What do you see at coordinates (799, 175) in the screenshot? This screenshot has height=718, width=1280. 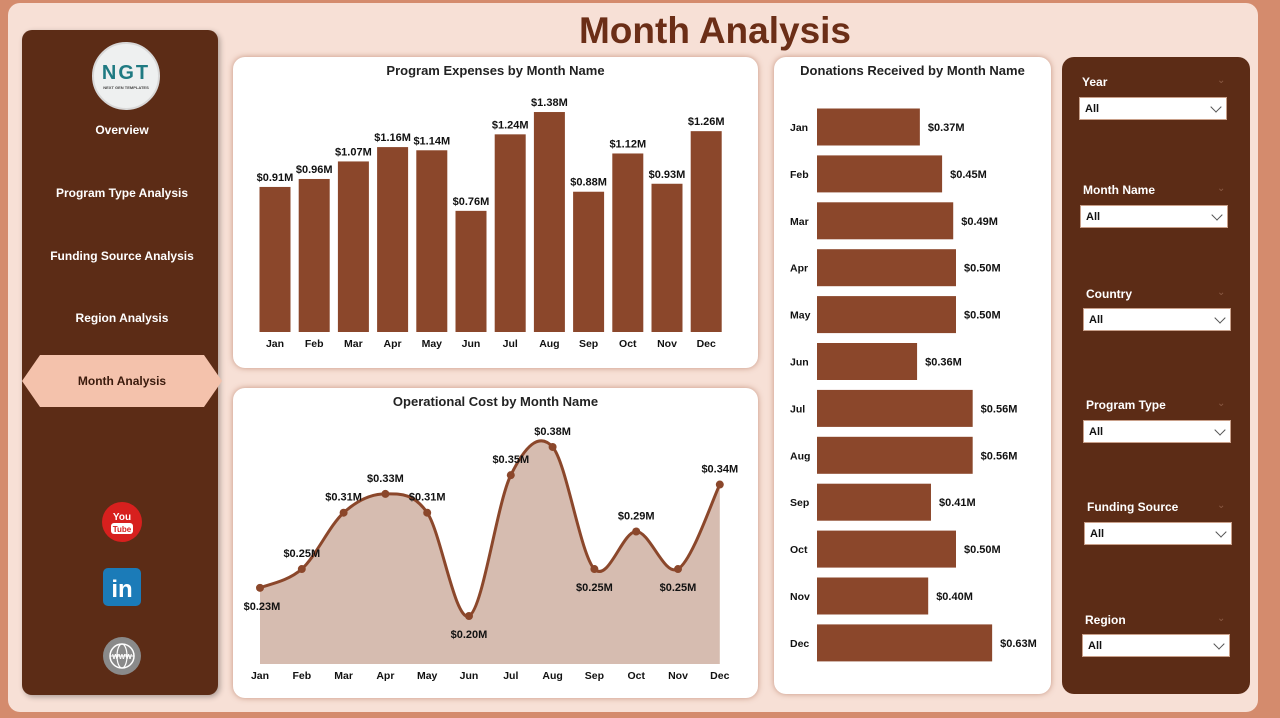 I see `y-tick-label: Feb` at bounding box center [799, 175].